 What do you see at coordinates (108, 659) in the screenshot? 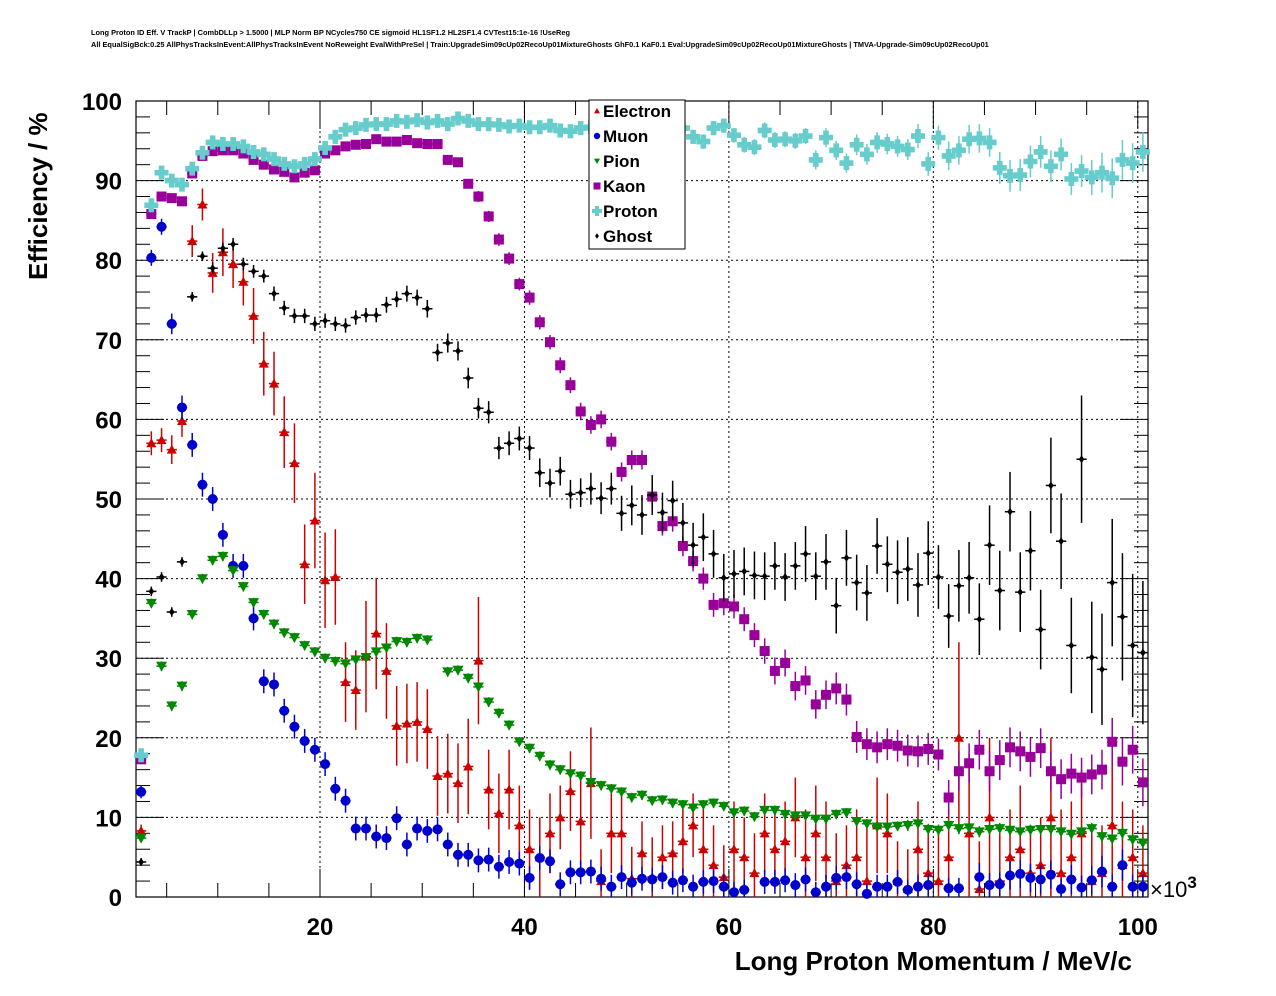
I see `y-tick-label: 30` at bounding box center [108, 659].